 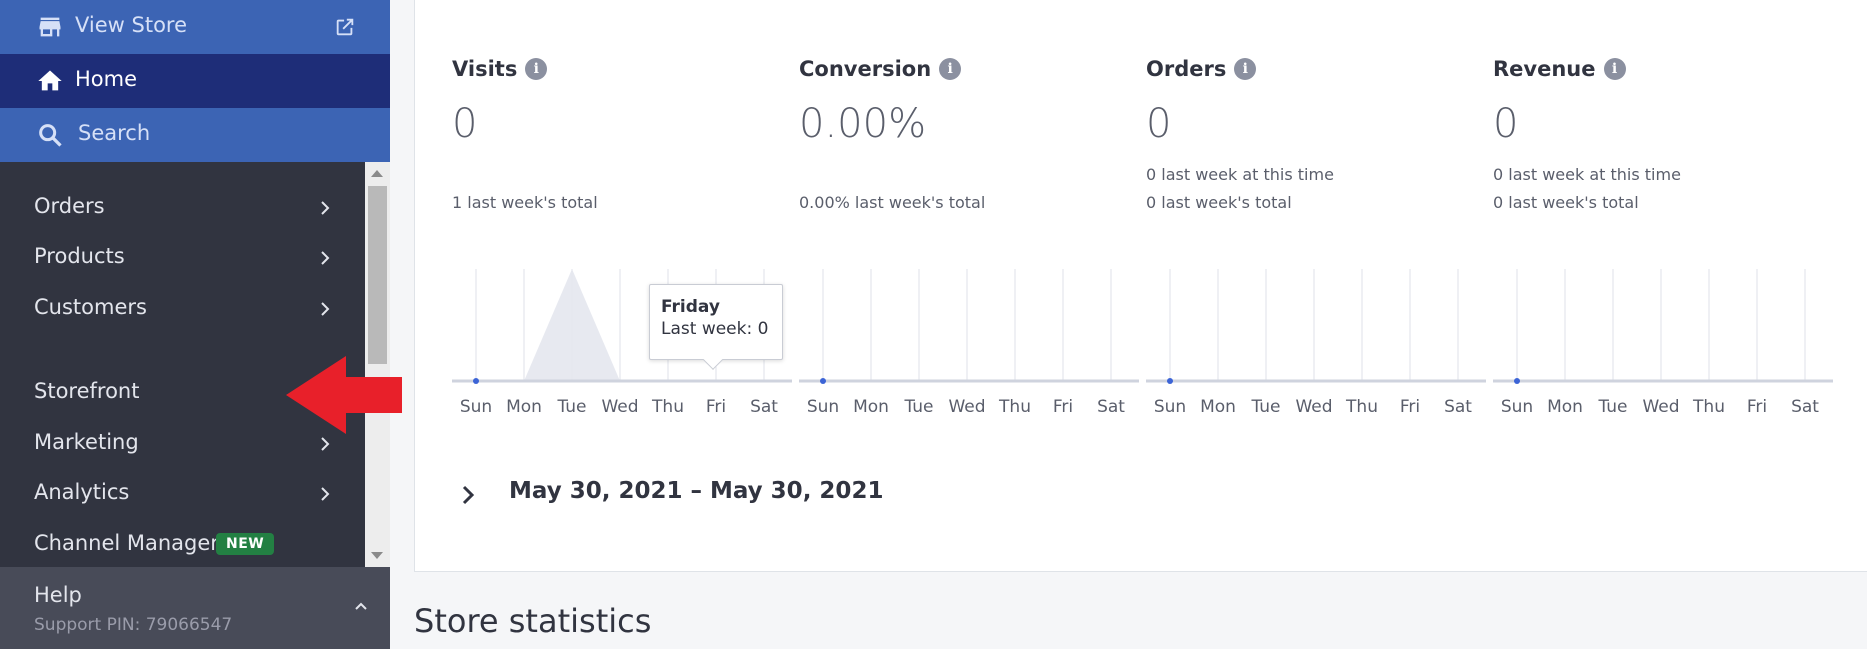 What do you see at coordinates (696, 491) in the screenshot?
I see `date-range: May 30, 2021 – May 30, 2021` at bounding box center [696, 491].